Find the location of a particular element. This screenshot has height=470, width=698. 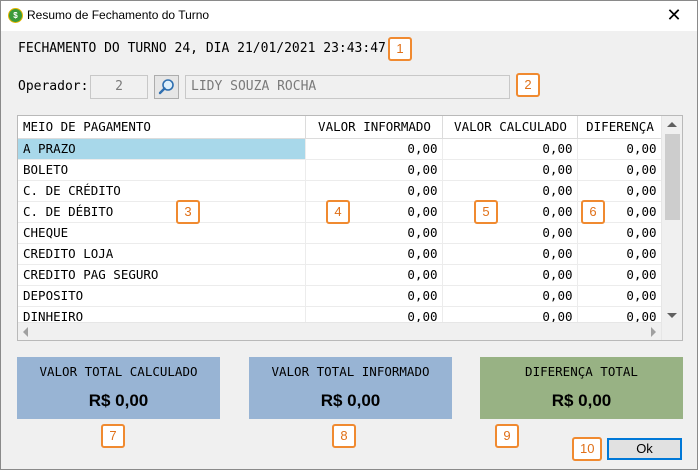

operator-name-field: LIDY SOUZA ROCHA is located at coordinates (347, 87).